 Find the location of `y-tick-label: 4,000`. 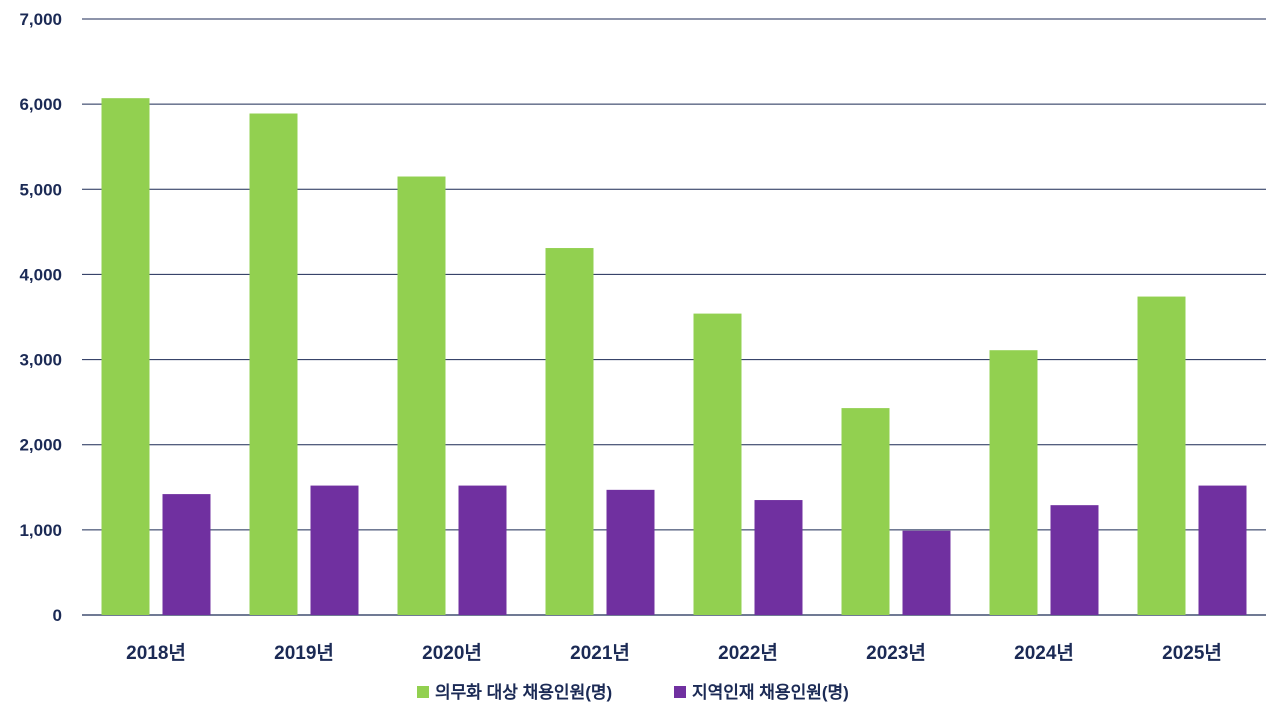

y-tick-label: 4,000 is located at coordinates (40, 274).